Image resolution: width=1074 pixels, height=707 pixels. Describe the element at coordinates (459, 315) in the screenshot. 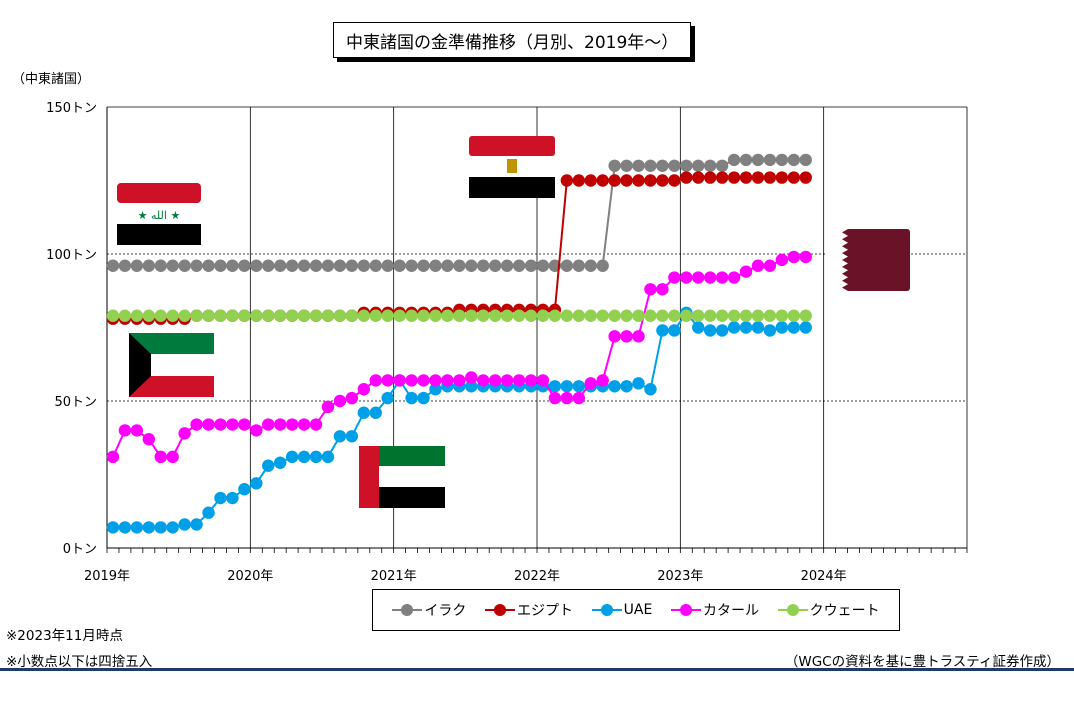

I see `series-kuwait` at that location.